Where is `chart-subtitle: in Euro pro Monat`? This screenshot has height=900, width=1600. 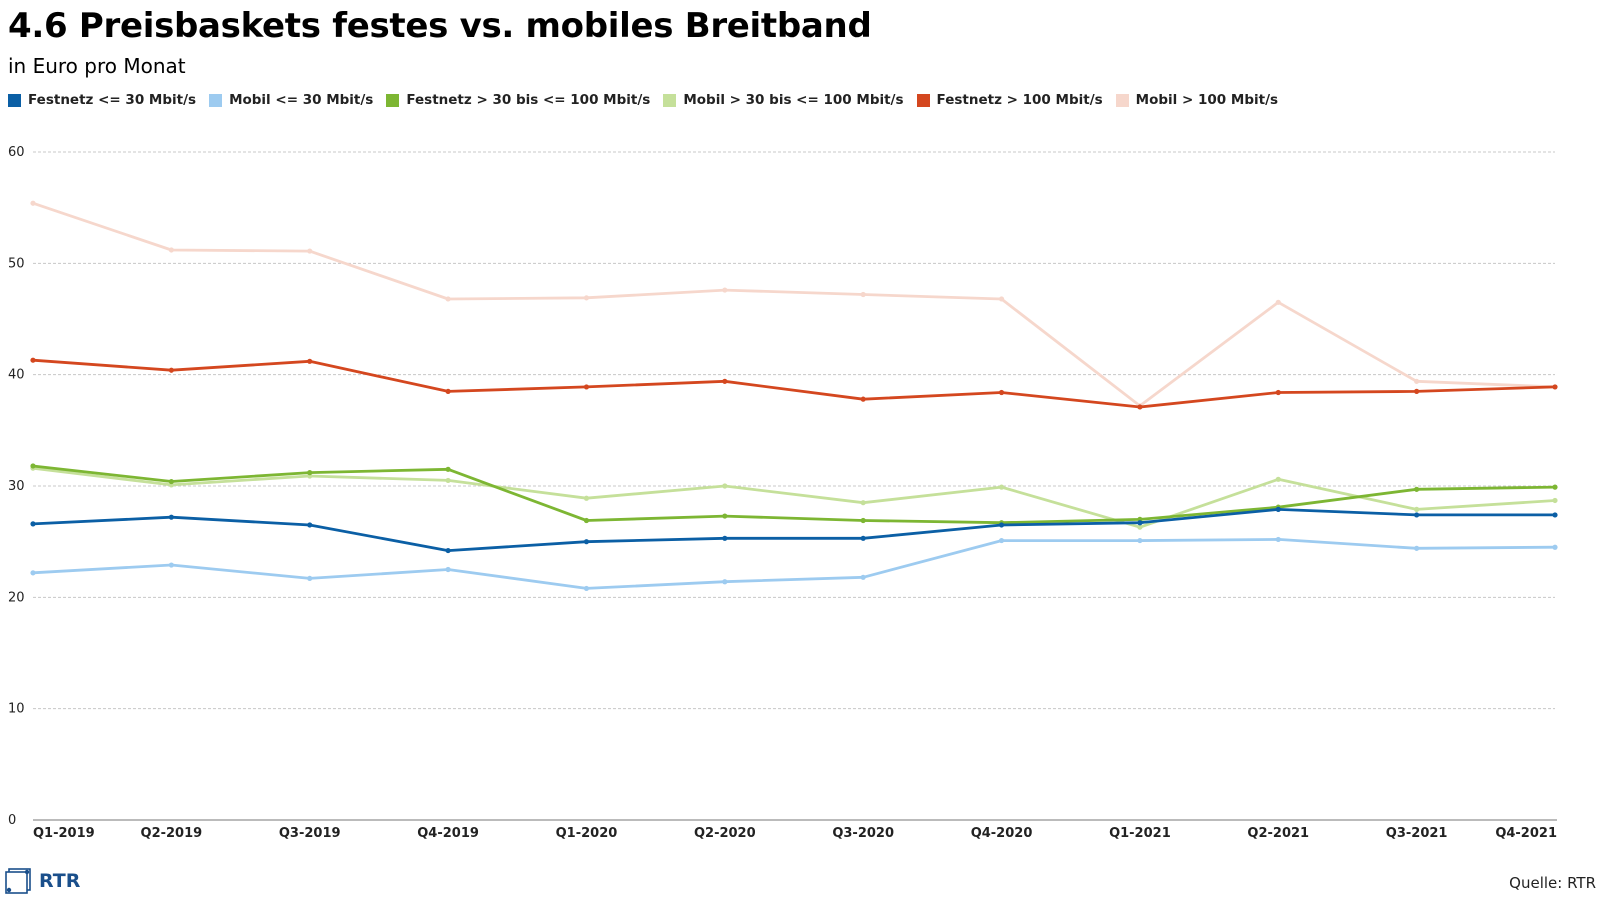 chart-subtitle: in Euro pro Monat is located at coordinates (97, 66).